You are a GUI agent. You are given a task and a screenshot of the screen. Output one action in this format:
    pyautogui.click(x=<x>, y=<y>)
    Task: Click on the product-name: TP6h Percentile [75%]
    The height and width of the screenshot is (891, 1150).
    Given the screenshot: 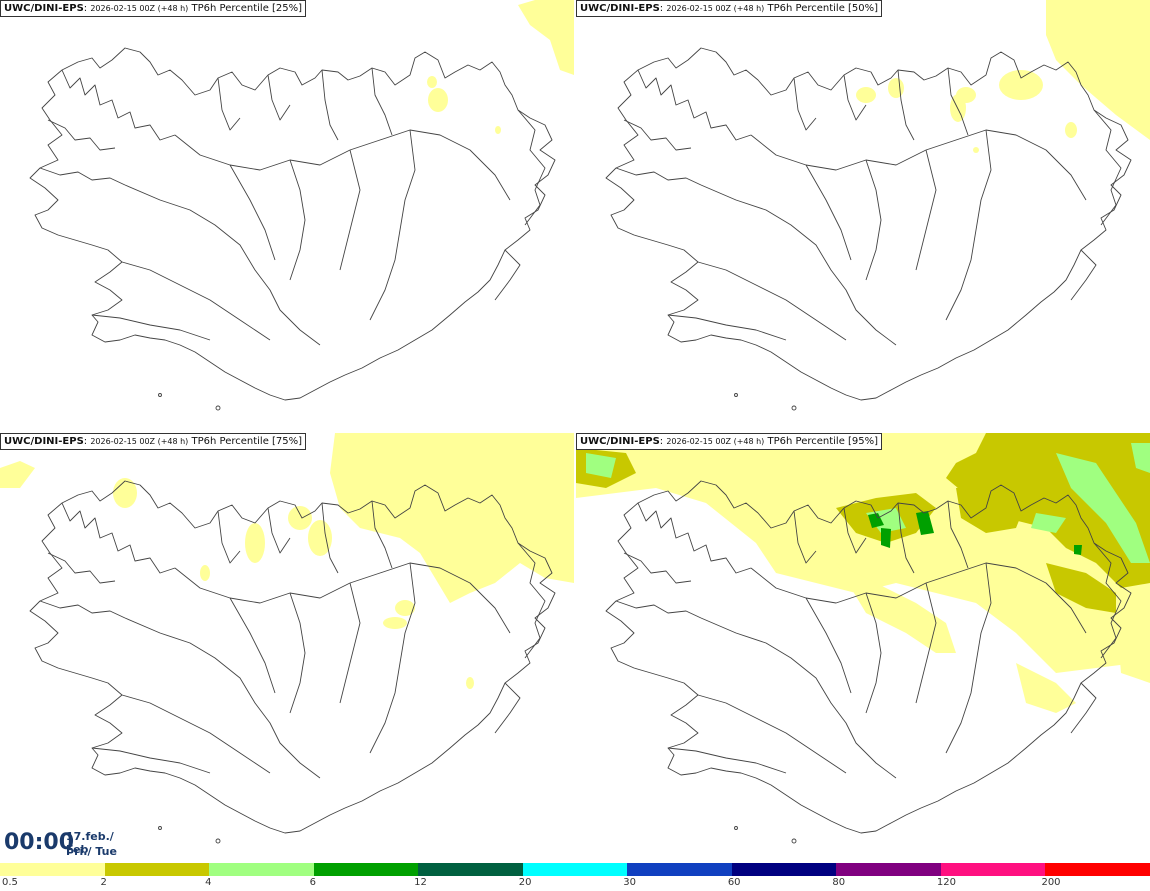 What is the action you would take?
    pyautogui.click(x=247, y=441)
    